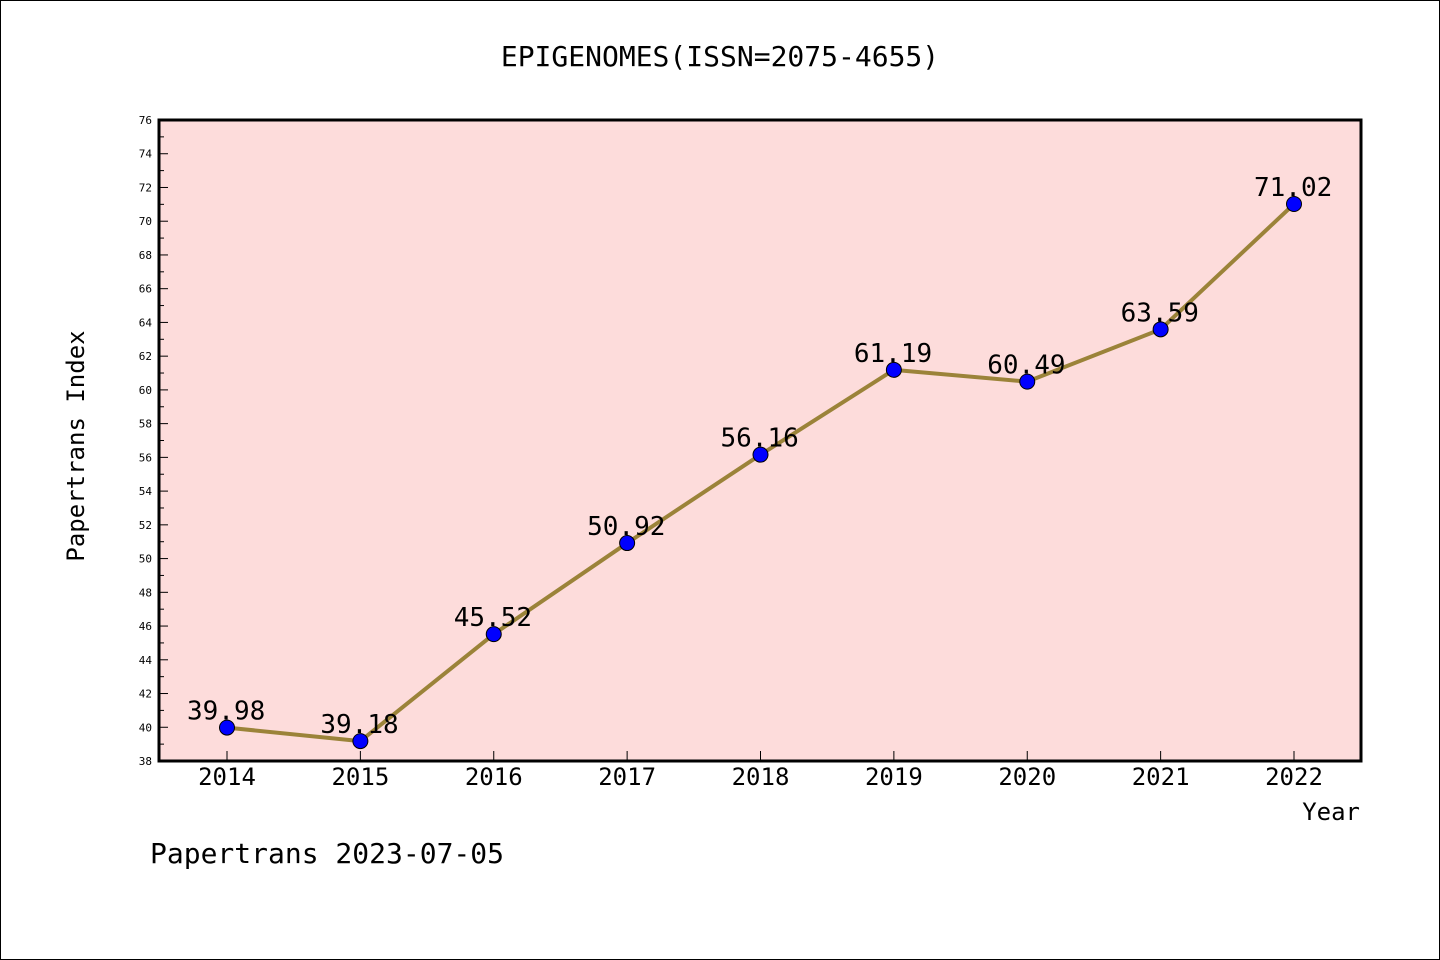 The height and width of the screenshot is (960, 1440). I want to click on data-label: 61.19, so click(893, 354).